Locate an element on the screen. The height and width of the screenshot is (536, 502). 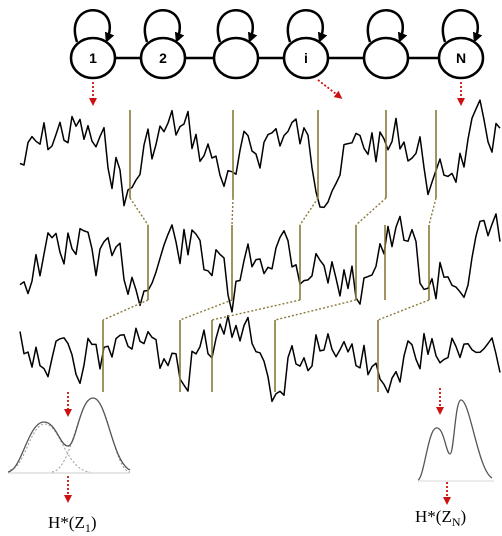
state-node-2: 2 is located at coordinates (163, 44).